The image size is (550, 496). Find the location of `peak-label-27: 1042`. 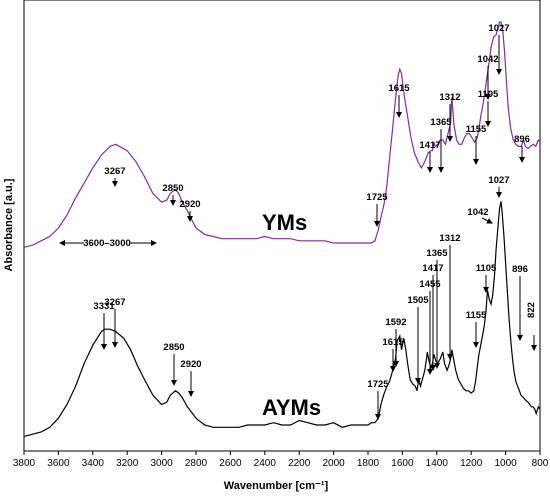

peak-label-27: 1042 is located at coordinates (477, 212).